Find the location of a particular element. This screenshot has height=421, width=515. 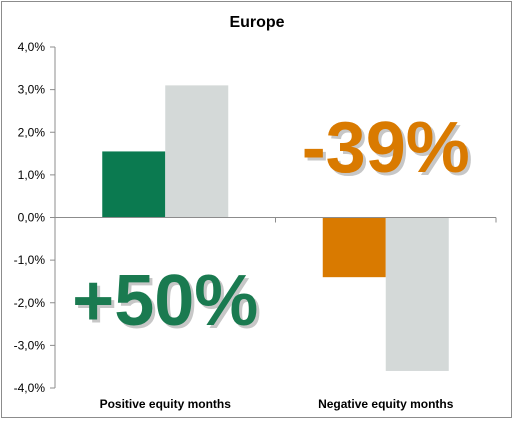

y-axis: 4,0% 3,0% 2,0% 1,0% 0,0% -1,0% -2,0% -3,0% -4,0% is located at coordinates (35, 217).